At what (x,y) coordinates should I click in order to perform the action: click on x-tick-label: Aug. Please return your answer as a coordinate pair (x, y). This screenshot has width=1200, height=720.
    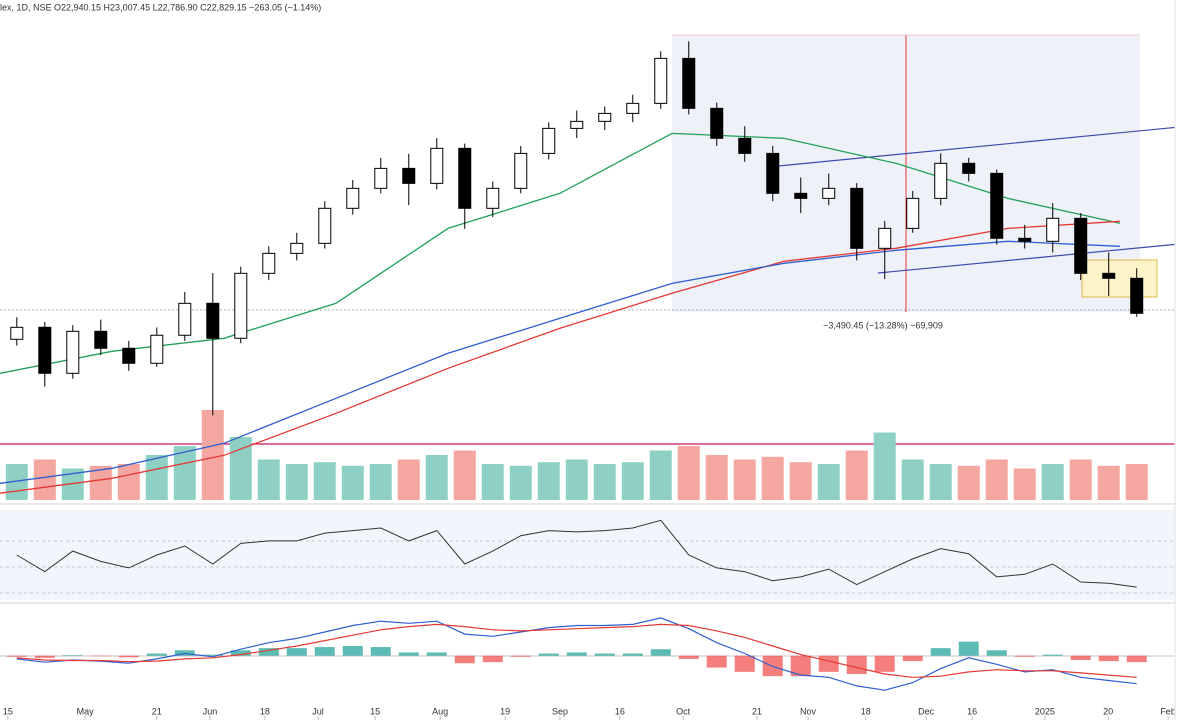
    Looking at the image, I should click on (440, 711).